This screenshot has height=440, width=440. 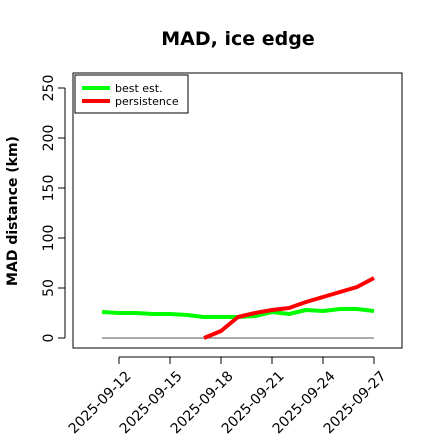 What do you see at coordinates (49, 88) in the screenshot?
I see `y-tick-label: 250` at bounding box center [49, 88].